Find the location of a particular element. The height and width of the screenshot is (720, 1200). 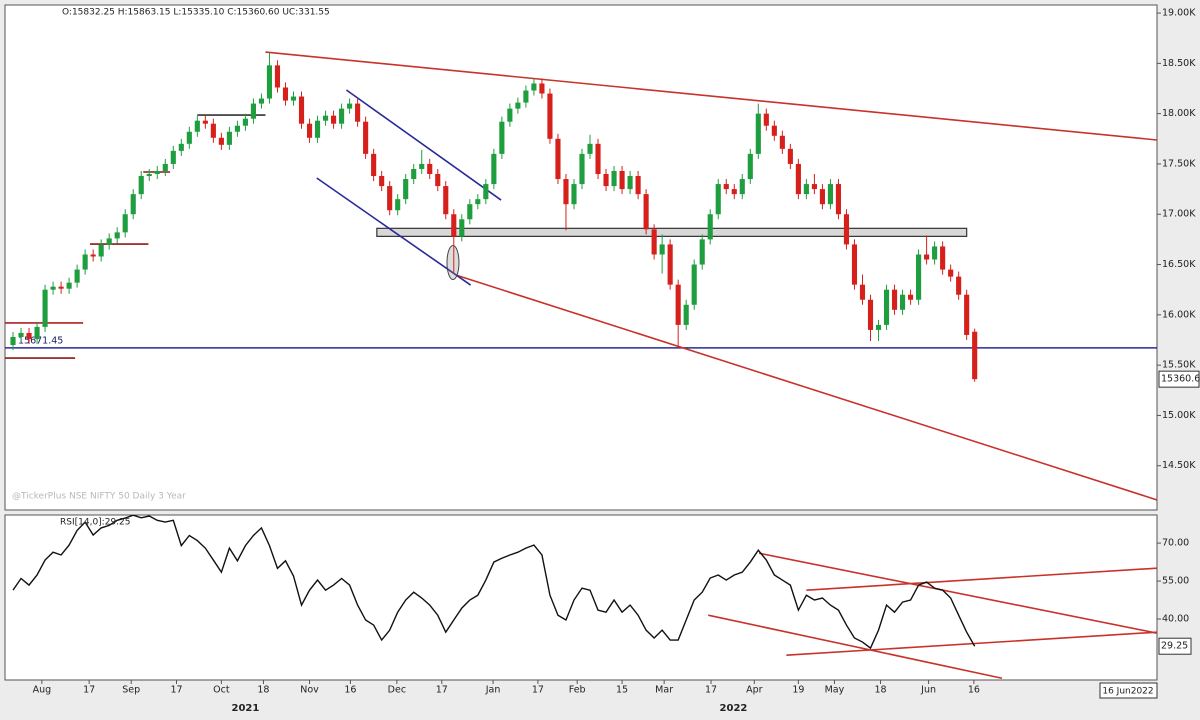

highlight-ellipse is located at coordinates (453, 263).